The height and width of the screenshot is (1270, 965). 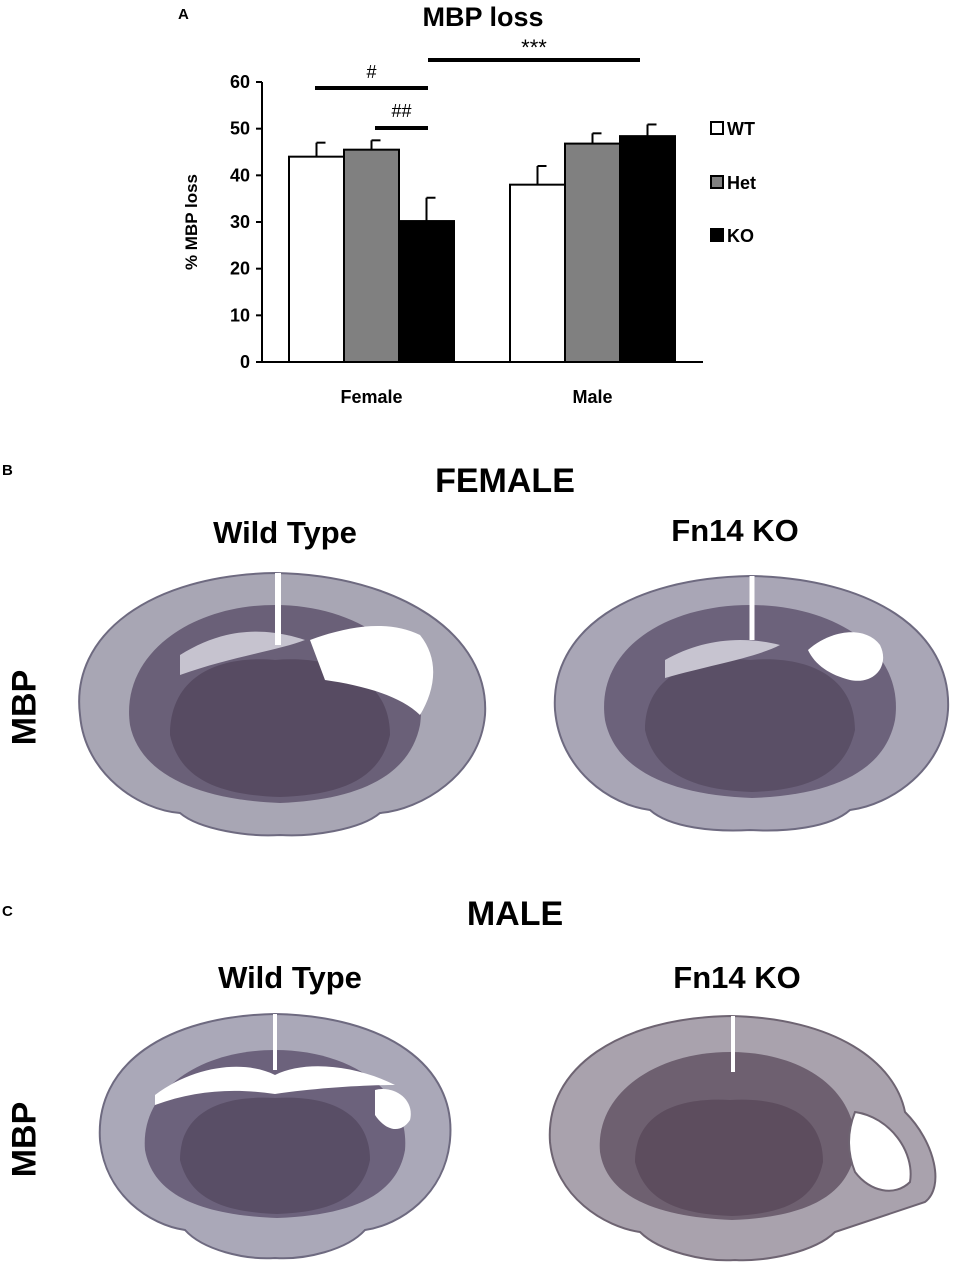 I want to click on legend-swatch-wt, so click(x=717, y=128).